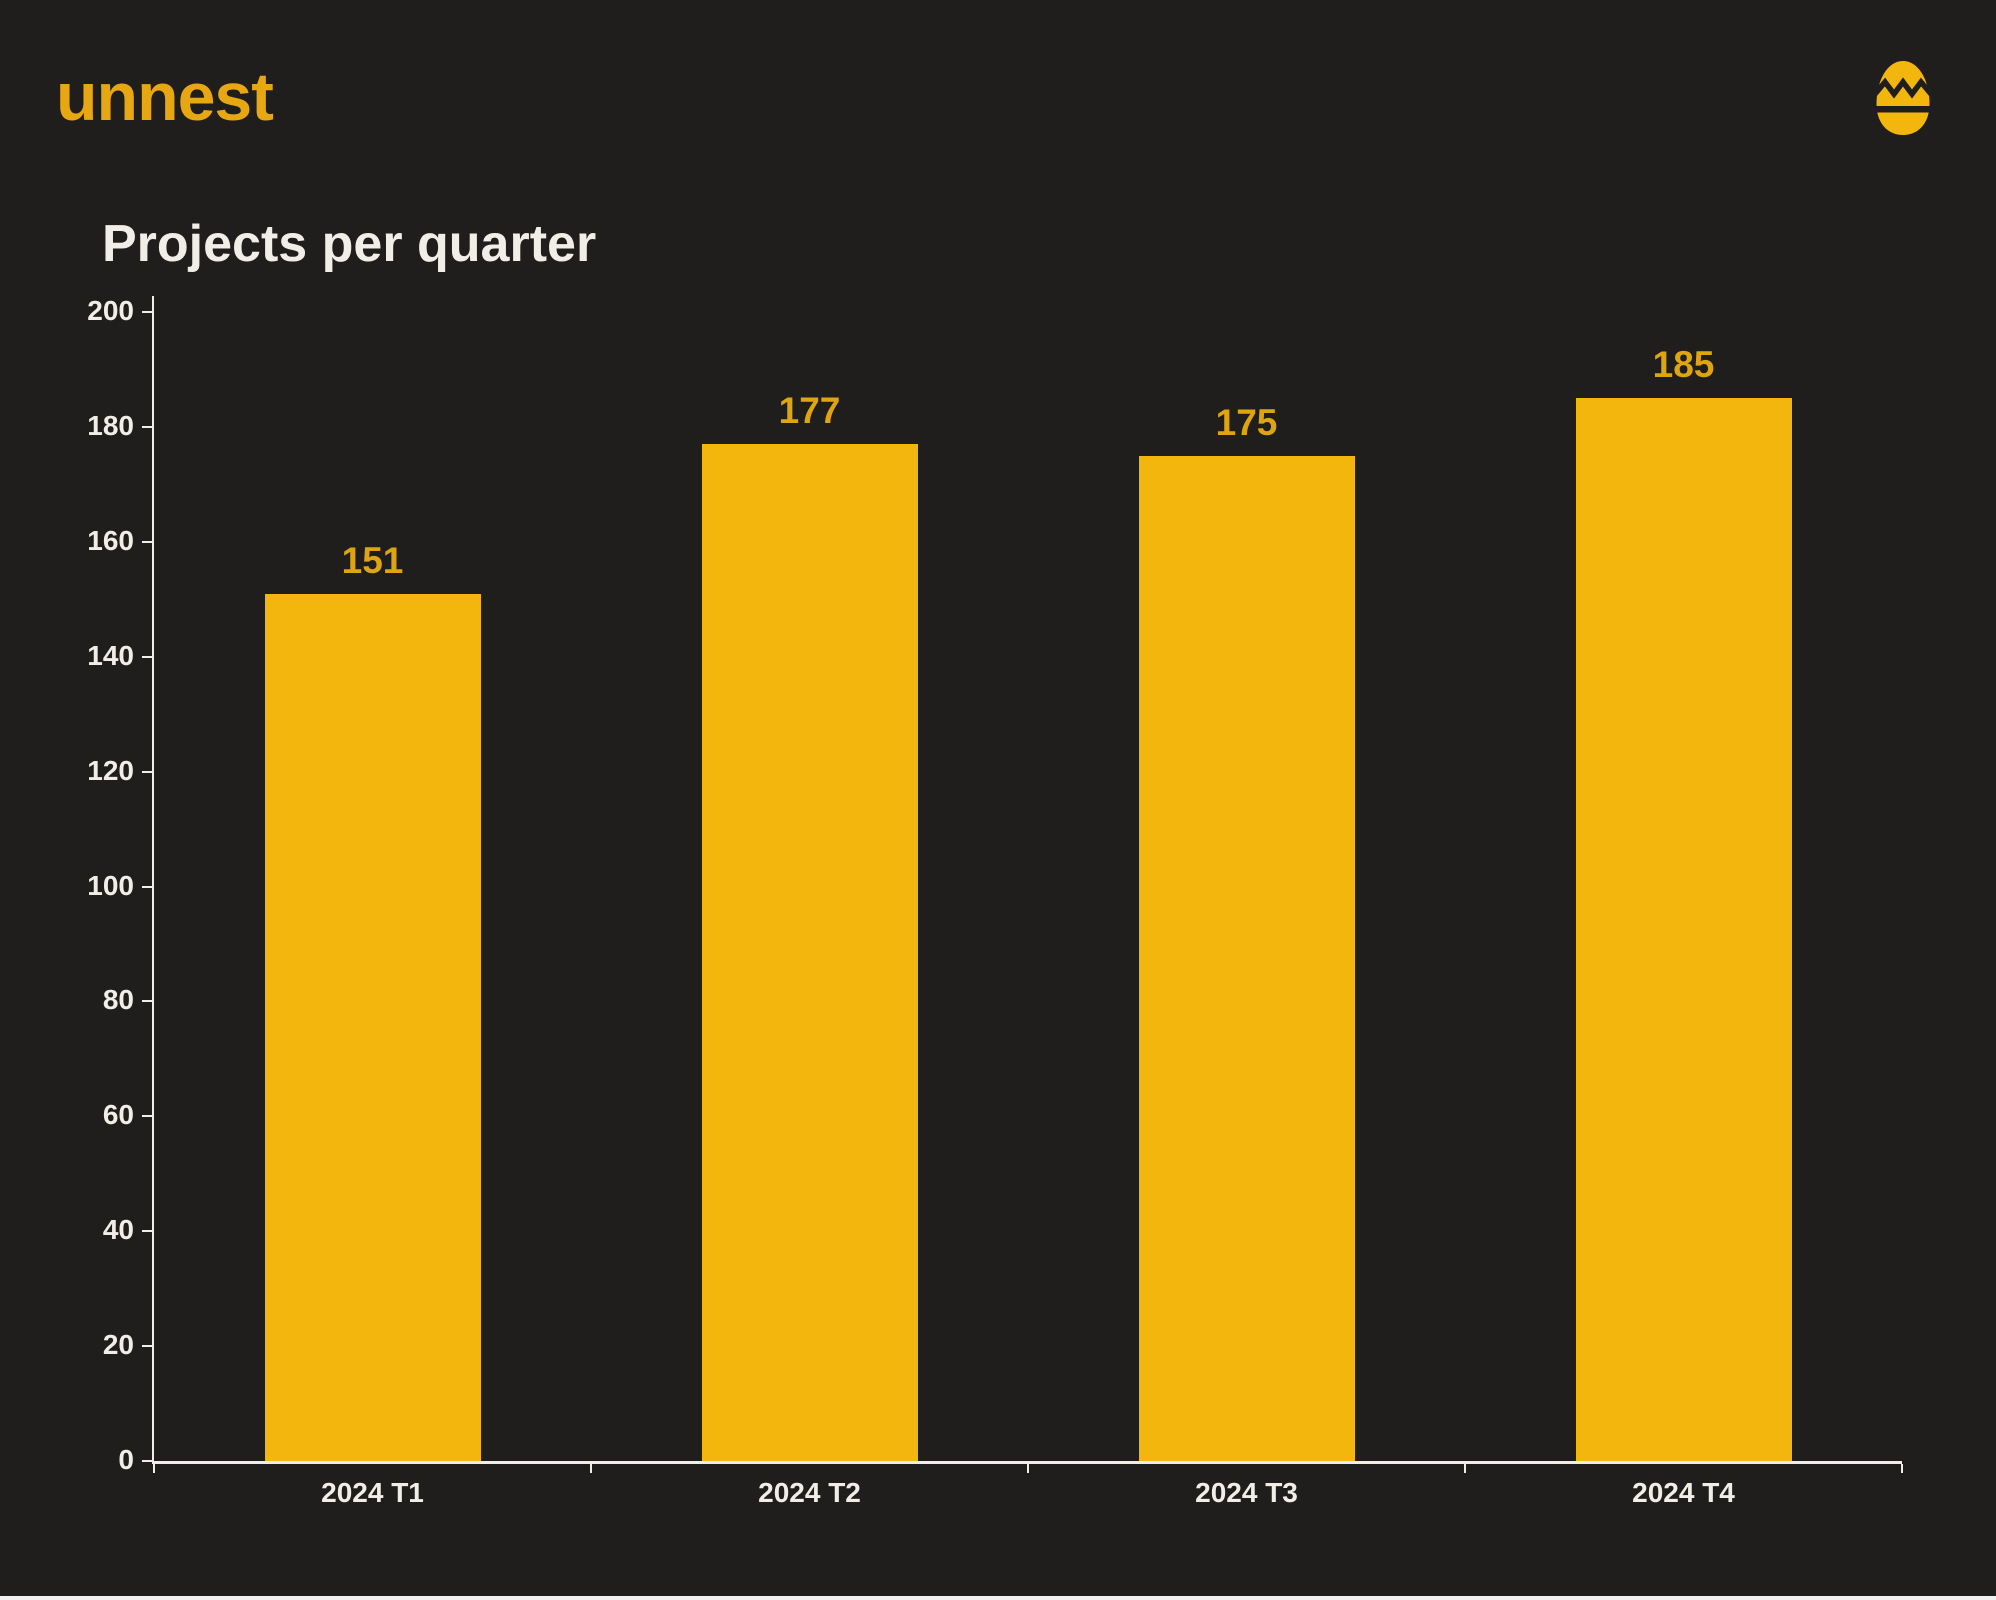  I want to click on bar-value-label: 185, so click(1683, 365).